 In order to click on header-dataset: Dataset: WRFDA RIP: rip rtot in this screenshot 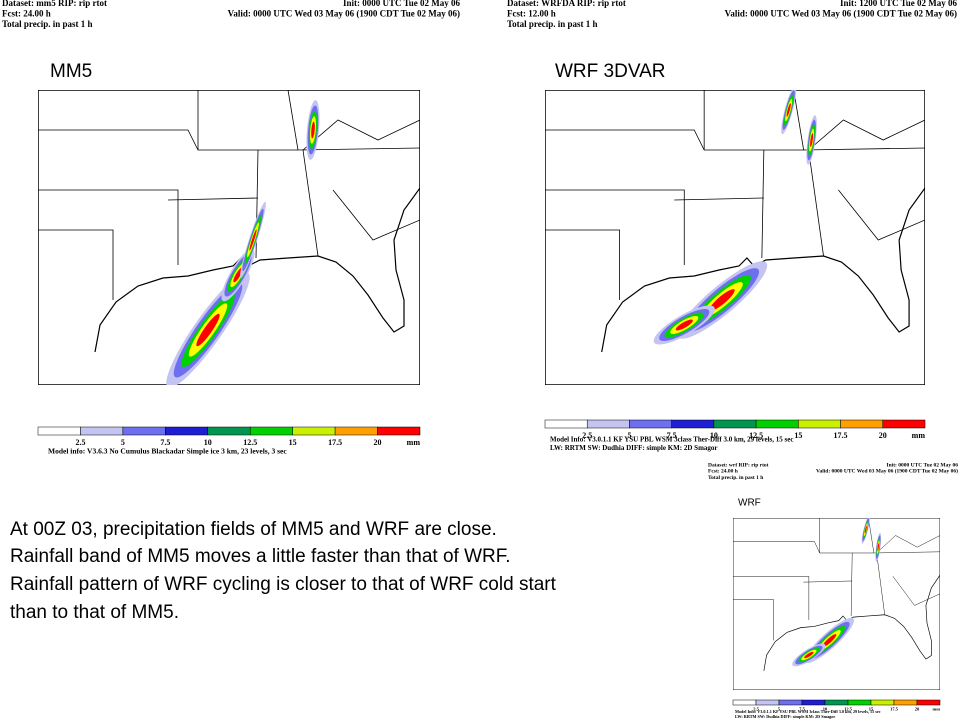, I will do `click(566, 4)`.